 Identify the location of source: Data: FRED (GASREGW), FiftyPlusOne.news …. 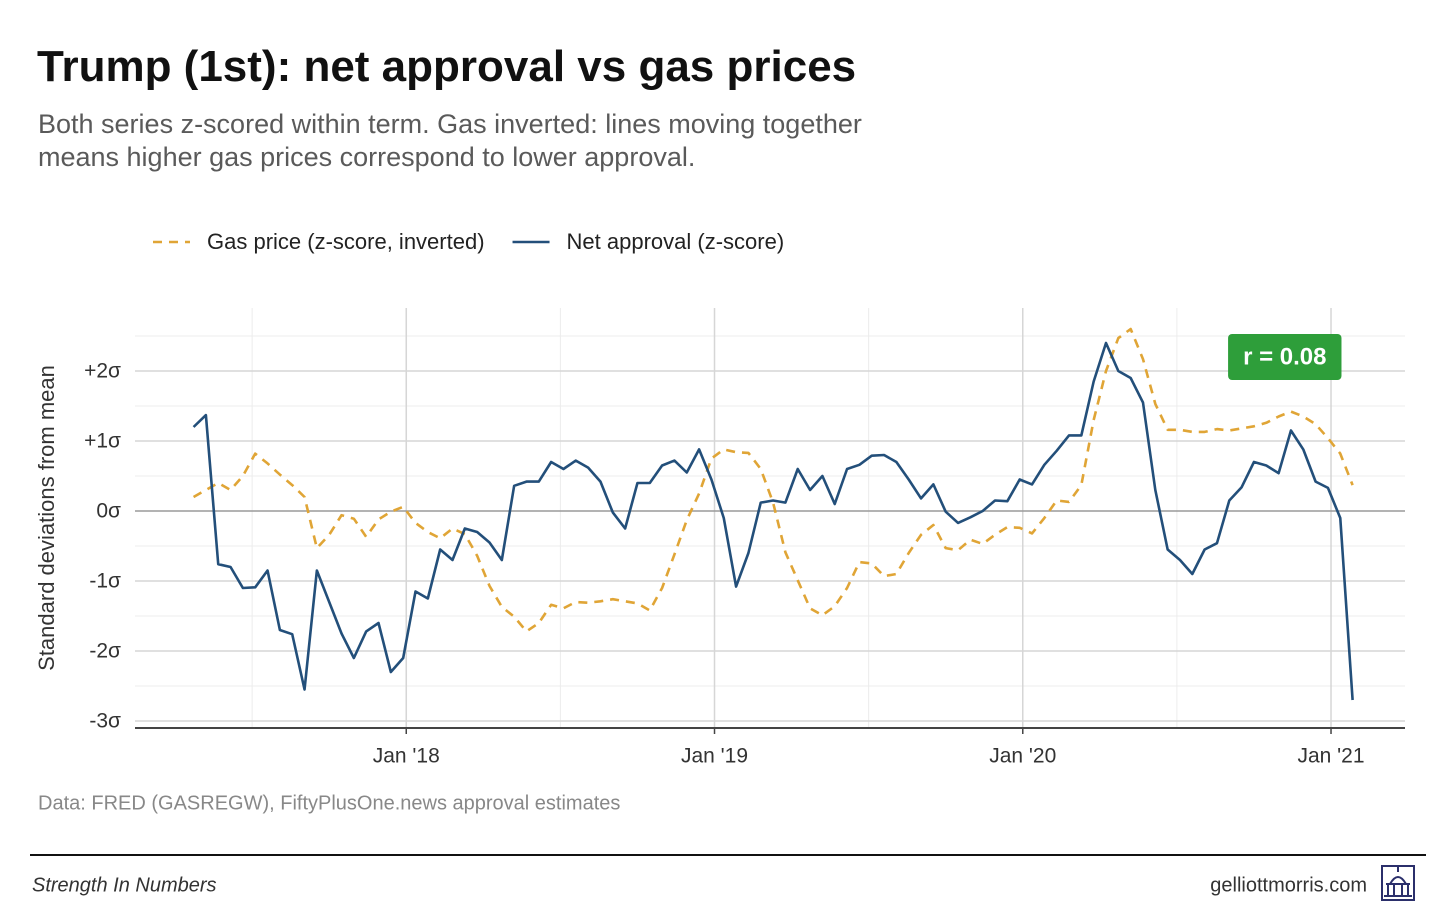
(329, 803).